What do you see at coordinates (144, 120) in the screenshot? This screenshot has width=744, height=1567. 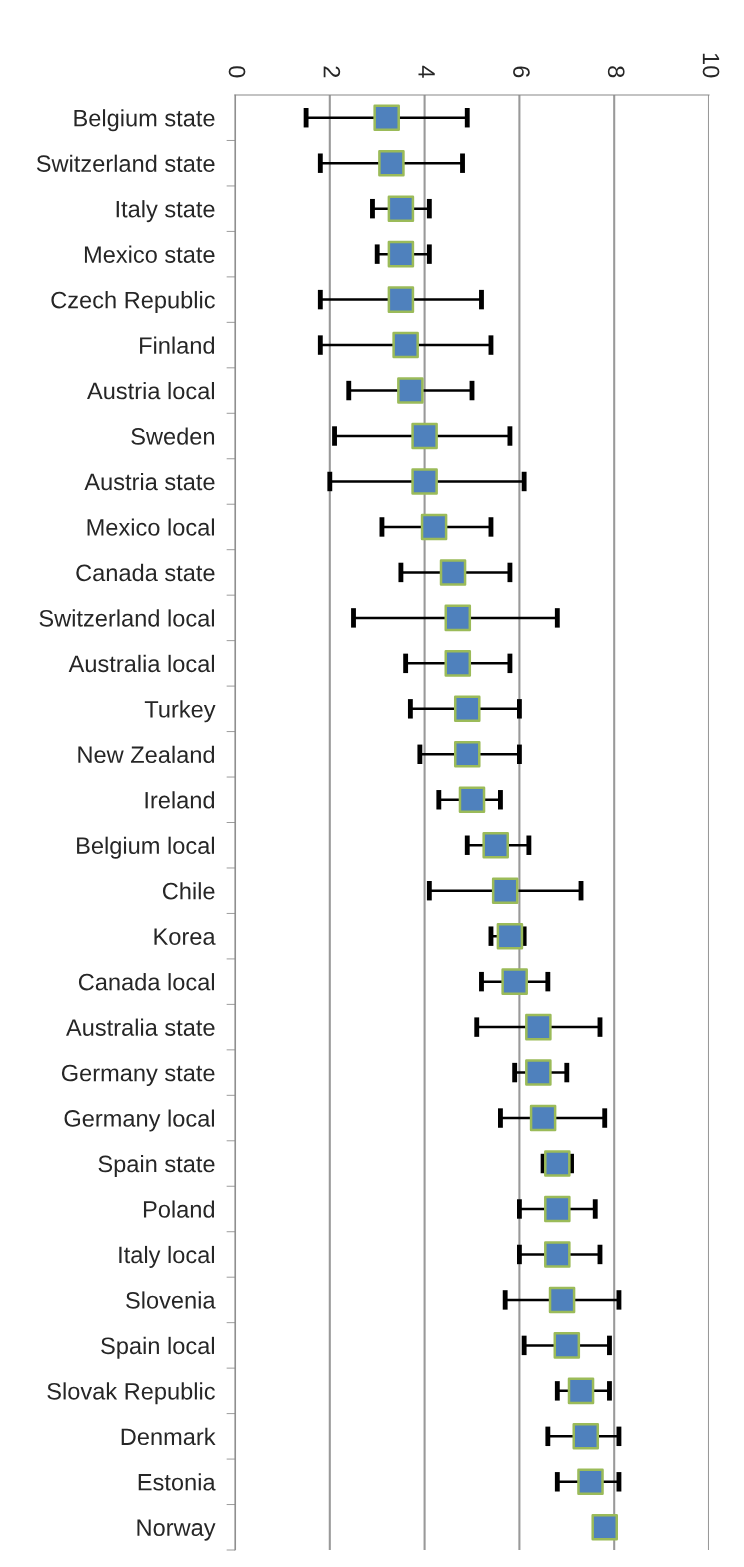 I see `y-tick-label: Belgium state` at bounding box center [144, 120].